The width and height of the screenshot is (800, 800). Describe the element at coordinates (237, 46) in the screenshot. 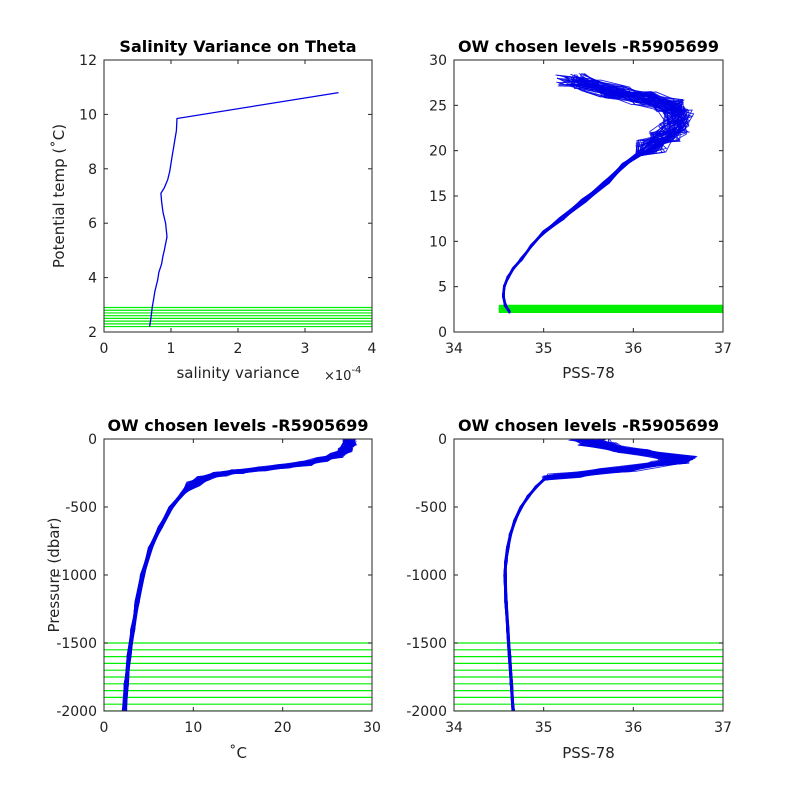

I see `chart-title: Salinity Variance on Theta` at that location.